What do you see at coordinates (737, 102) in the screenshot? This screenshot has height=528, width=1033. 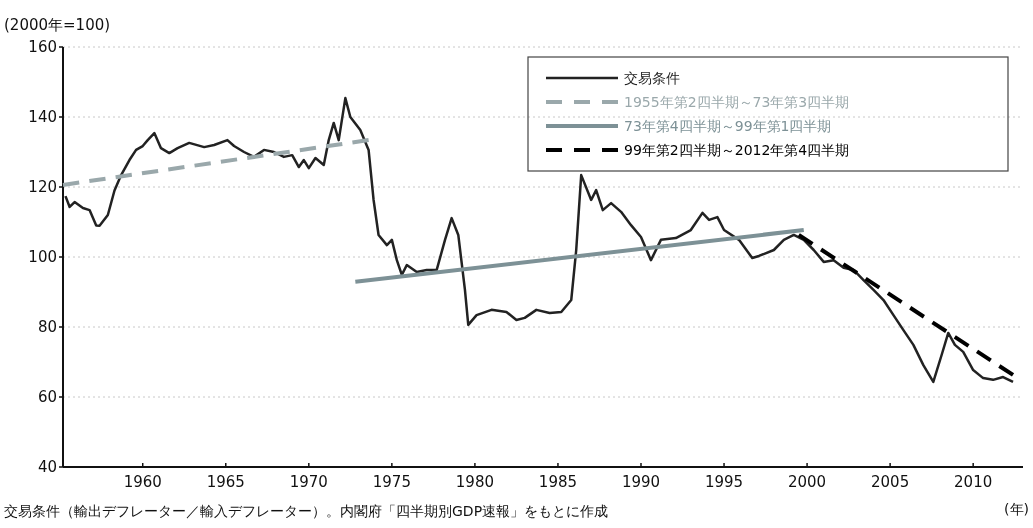 I see `text: 1955年第2四半期～73年第3四半期` at bounding box center [737, 102].